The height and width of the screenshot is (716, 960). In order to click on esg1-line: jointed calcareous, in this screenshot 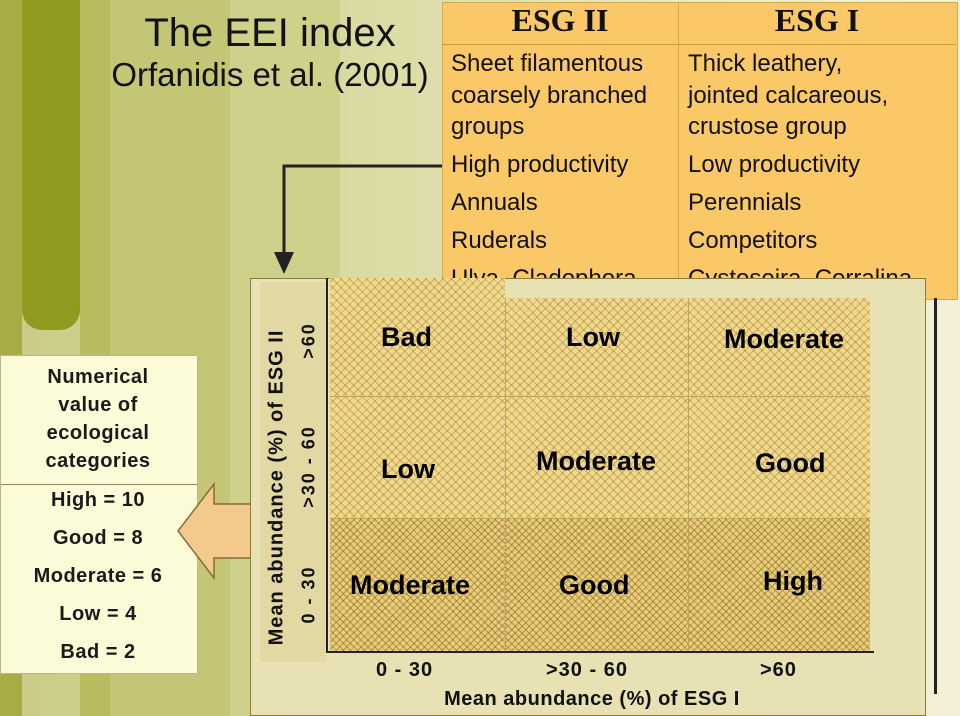, I will do `click(788, 95)`.